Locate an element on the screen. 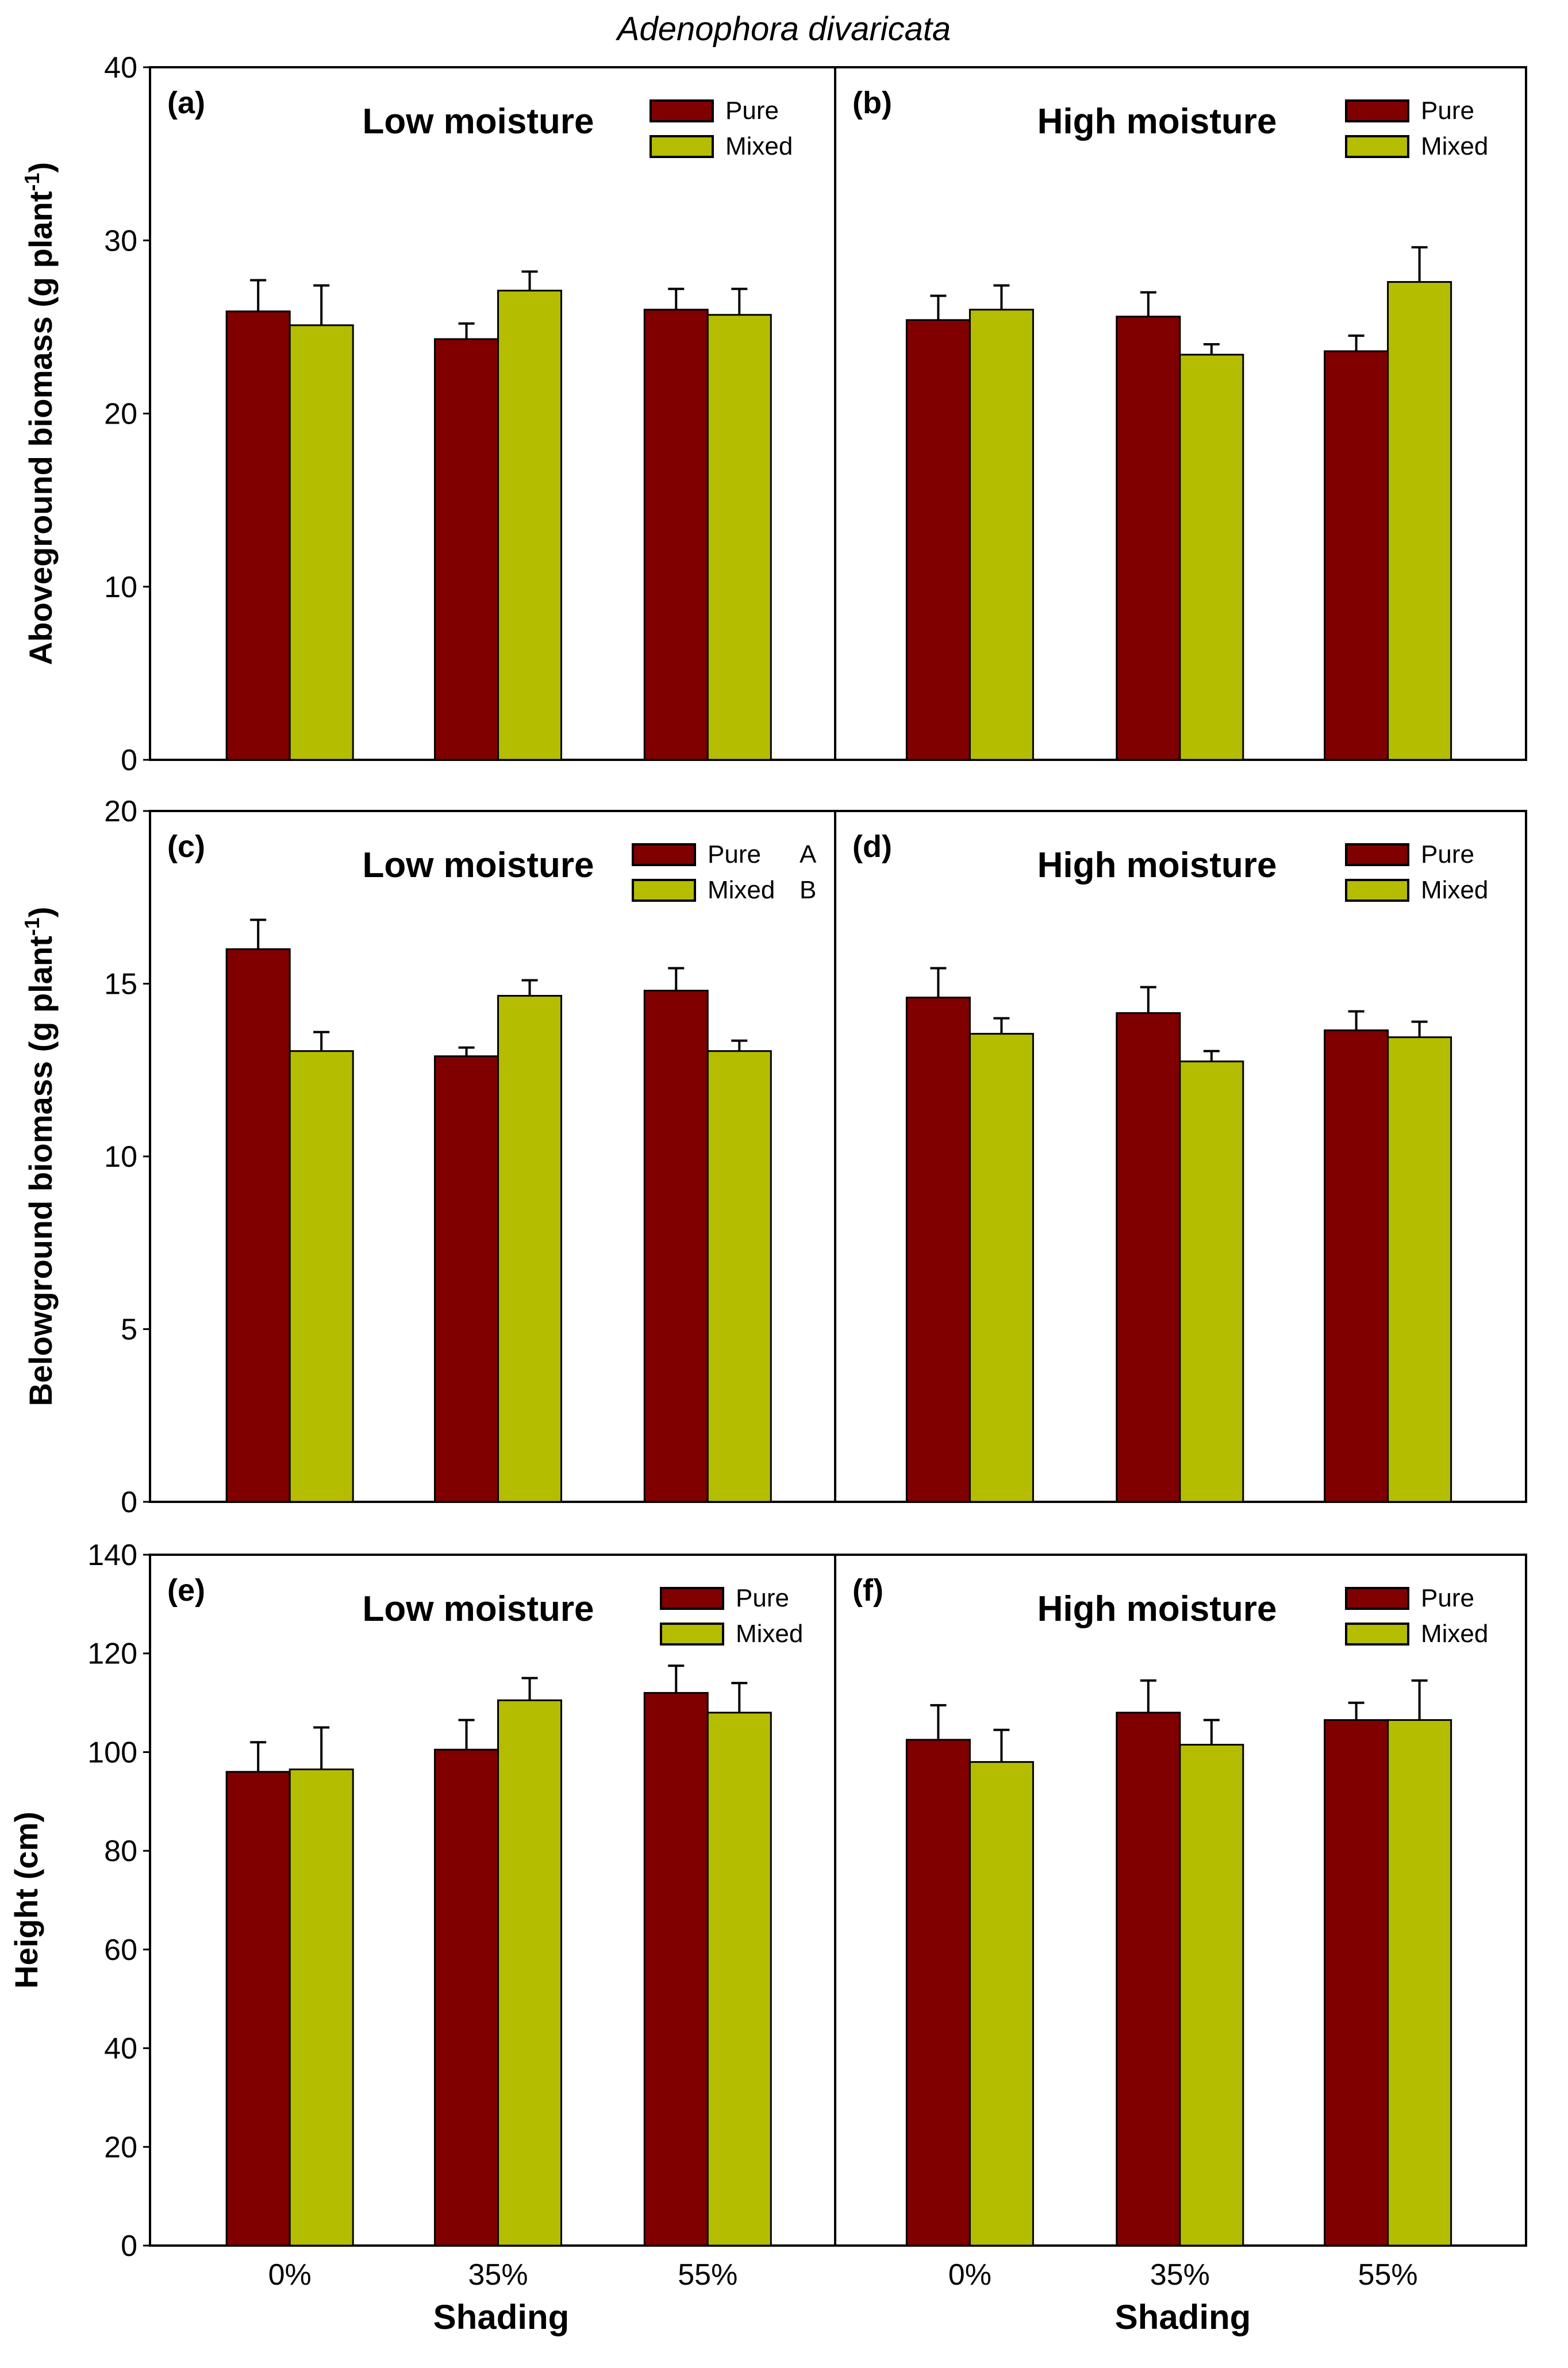 The image size is (1568, 2368). y-axis-label-text: Height (cm) is located at coordinates (26, 1900).